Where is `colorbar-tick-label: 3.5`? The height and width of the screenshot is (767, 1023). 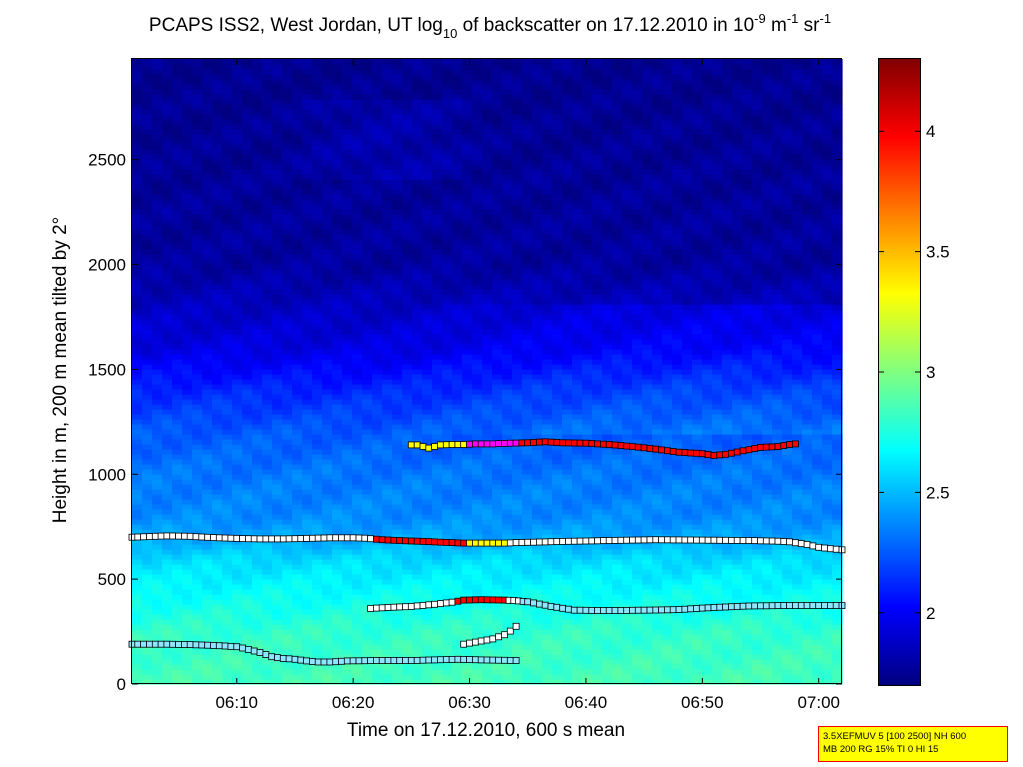 colorbar-tick-label: 3.5 is located at coordinates (938, 252).